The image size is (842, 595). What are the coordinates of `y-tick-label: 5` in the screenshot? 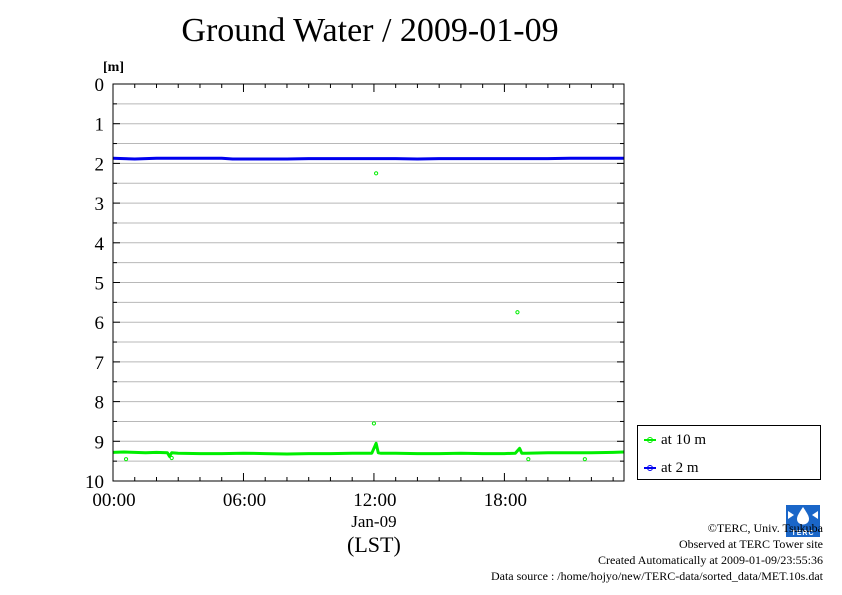 It's located at (100, 284).